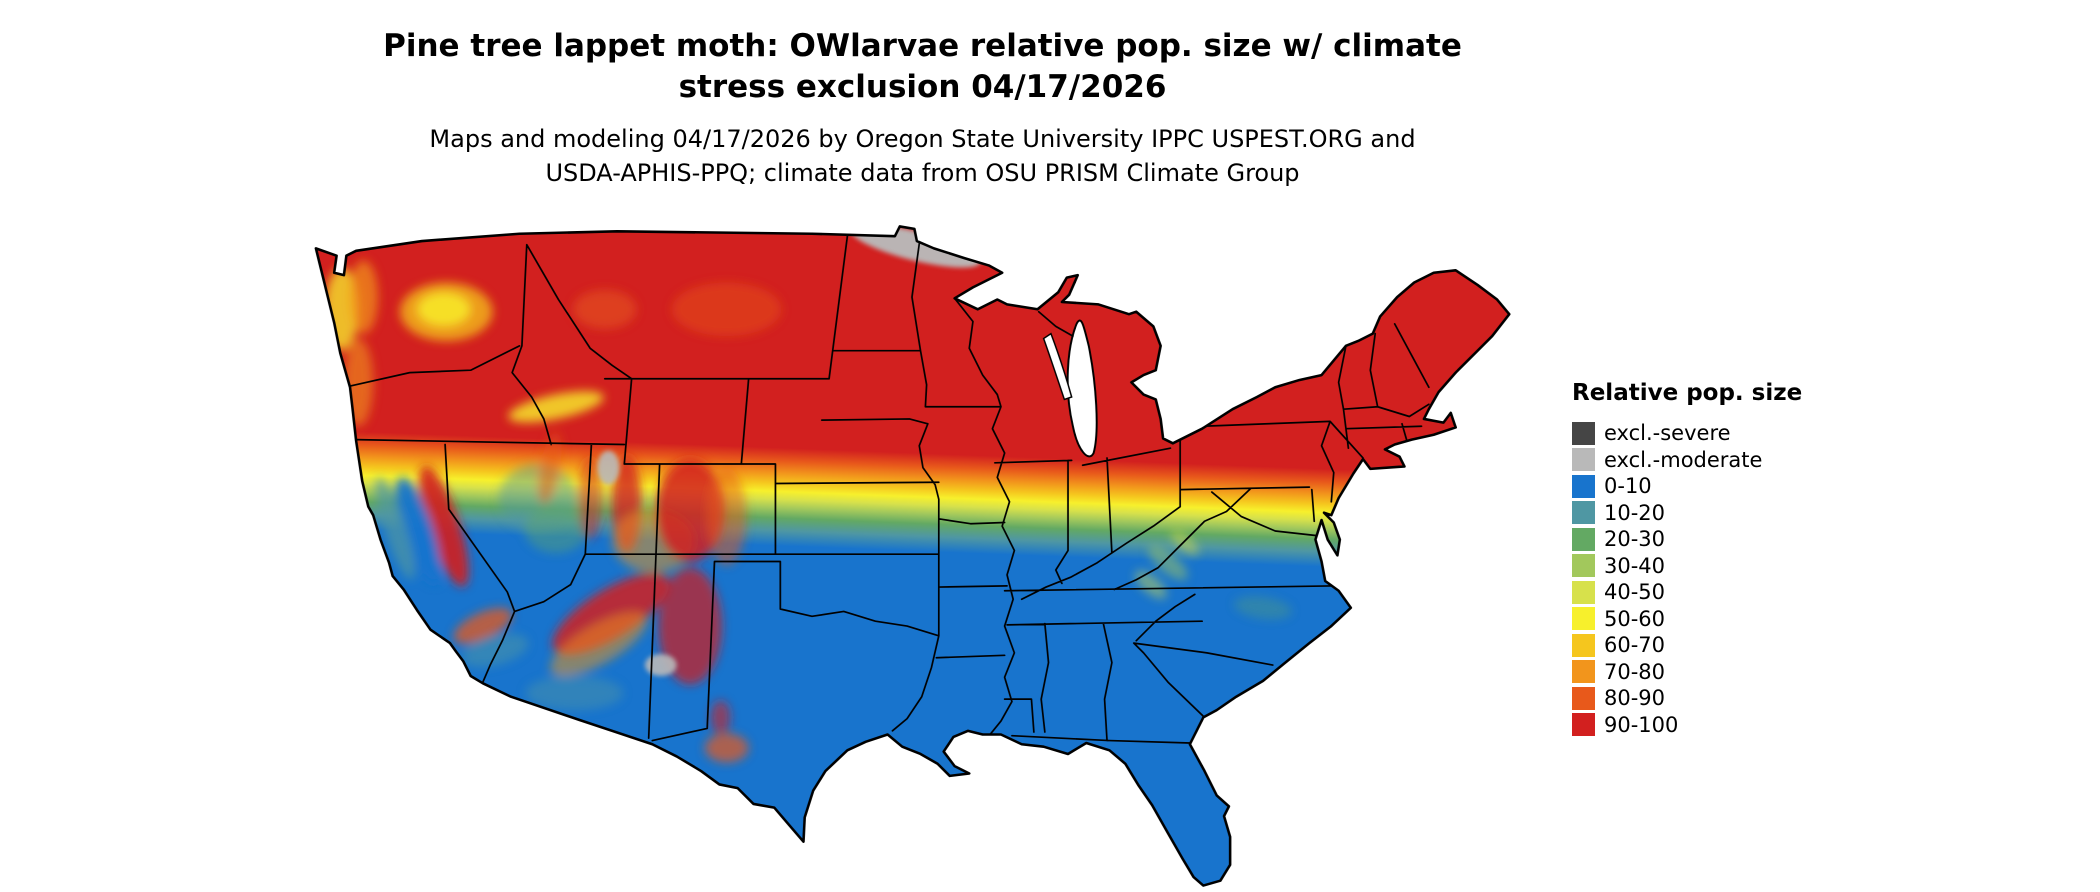 The height and width of the screenshot is (892, 2100). What do you see at coordinates (1752, 566) in the screenshot?
I see `legend-item: 30-40` at bounding box center [1752, 566].